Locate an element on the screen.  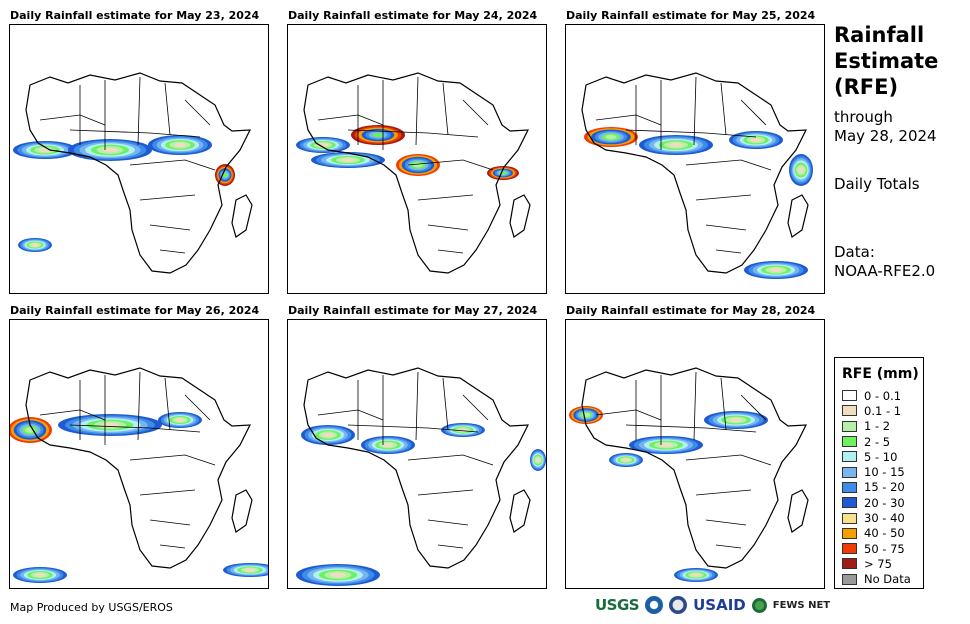
noaa-logo-icon is located at coordinates (654, 605).